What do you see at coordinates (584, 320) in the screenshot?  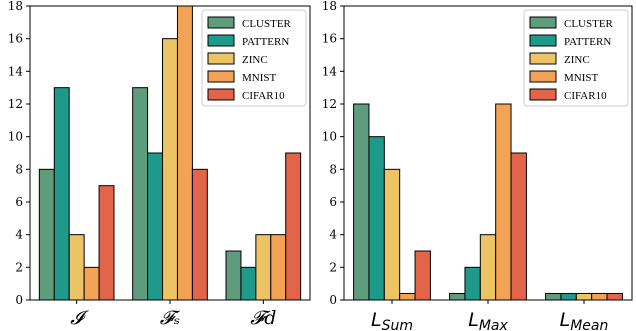 I see `x-tick-label: LMean` at bounding box center [584, 320].